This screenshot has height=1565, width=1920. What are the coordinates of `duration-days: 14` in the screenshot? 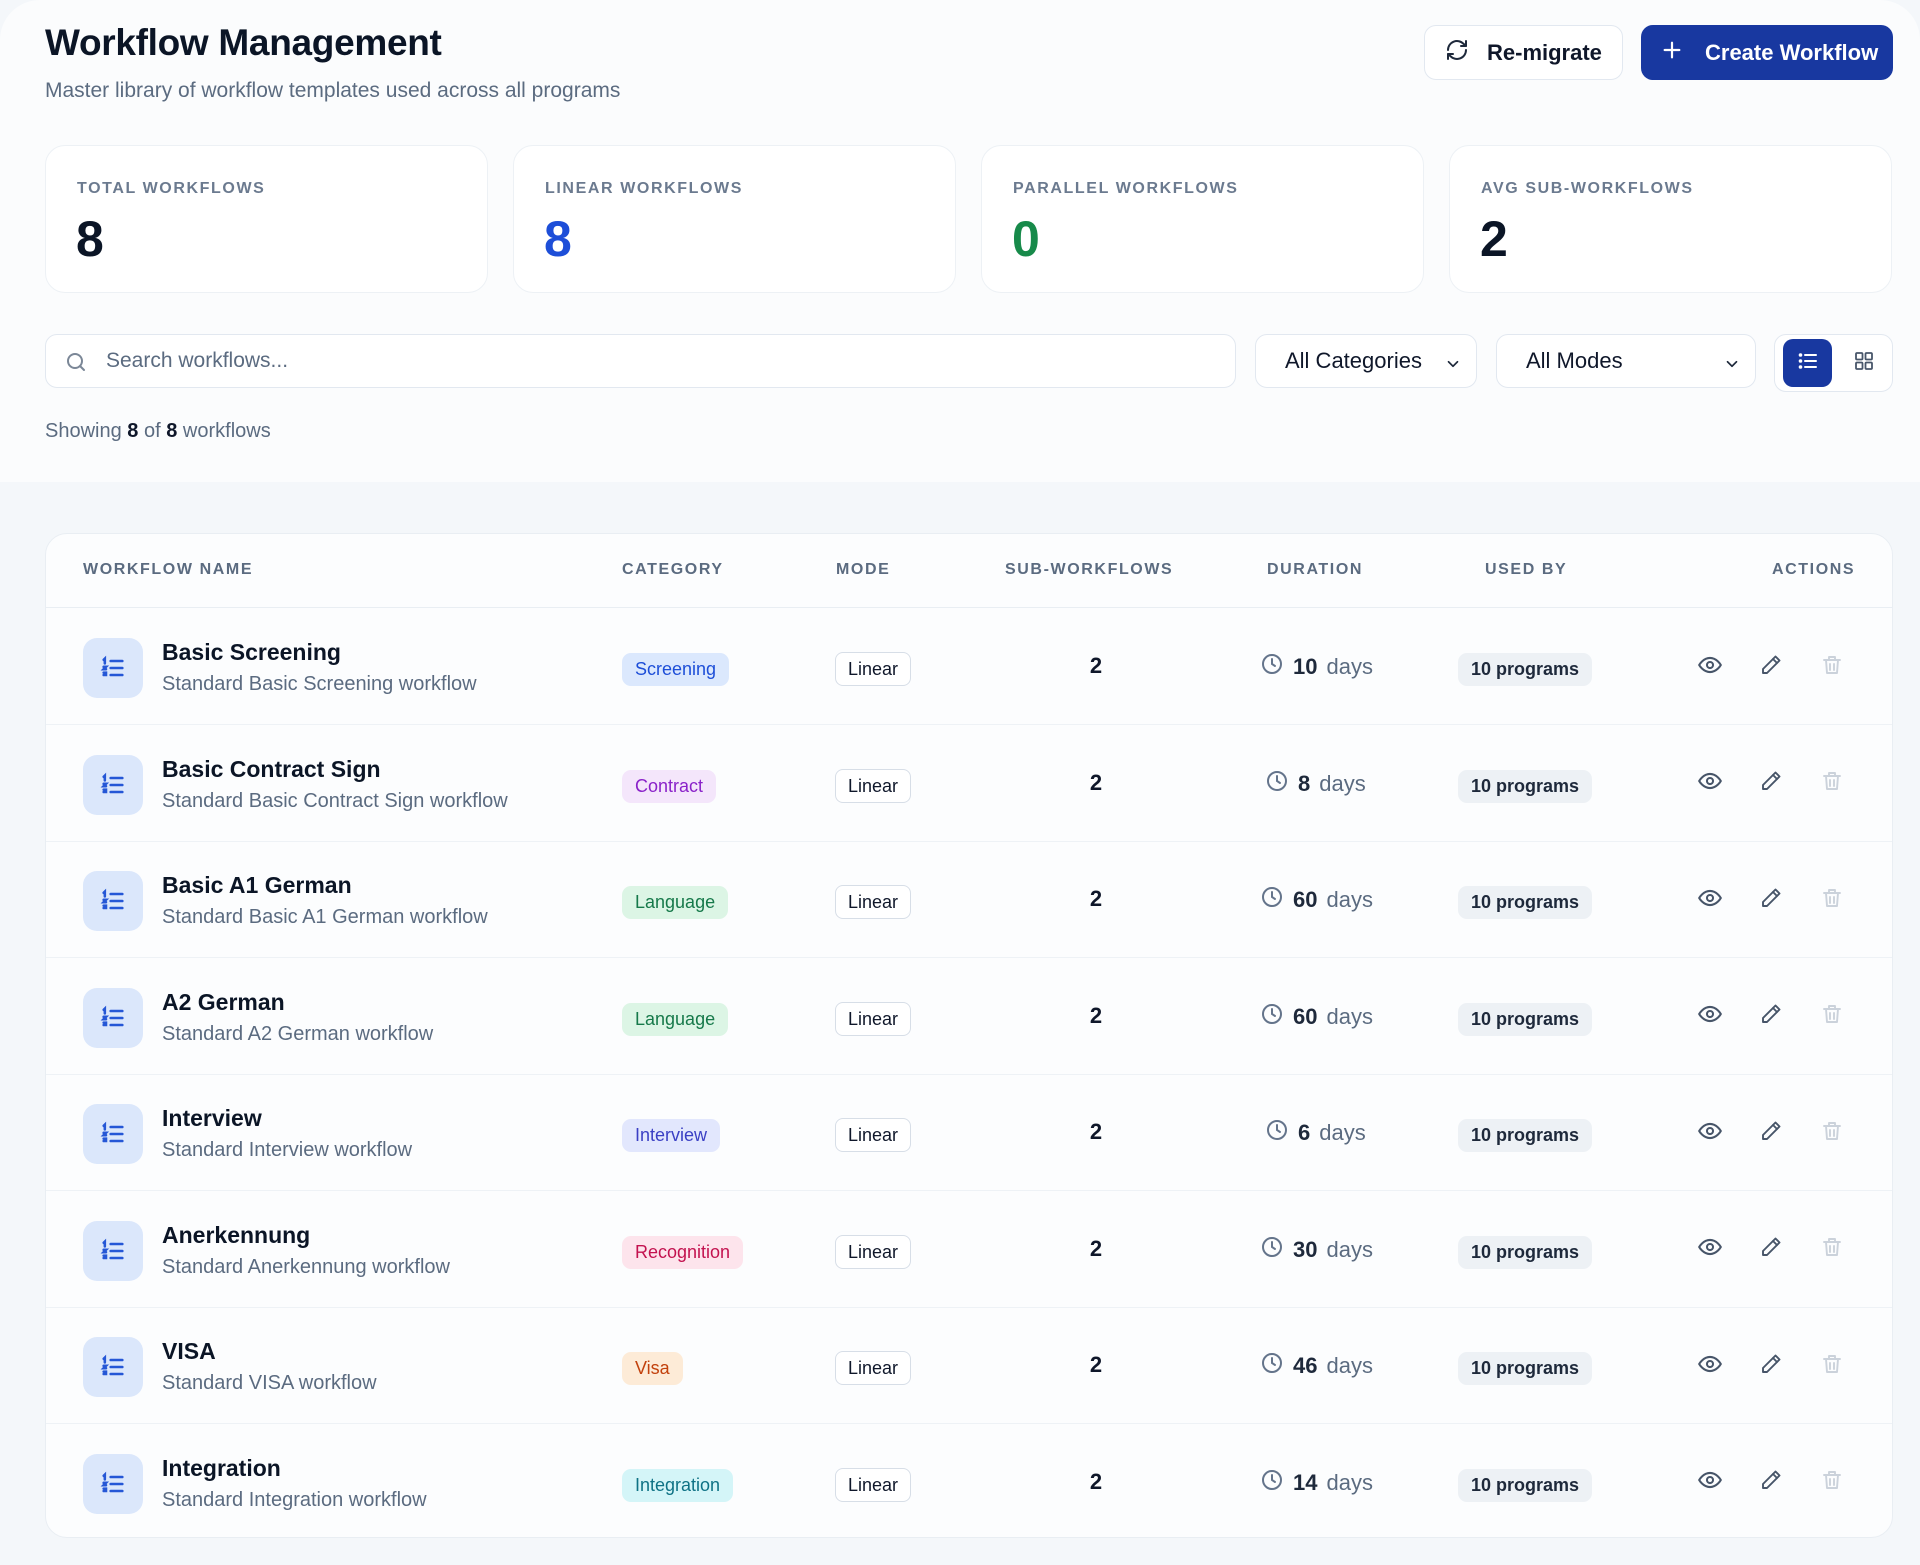 It's located at (1305, 1482).